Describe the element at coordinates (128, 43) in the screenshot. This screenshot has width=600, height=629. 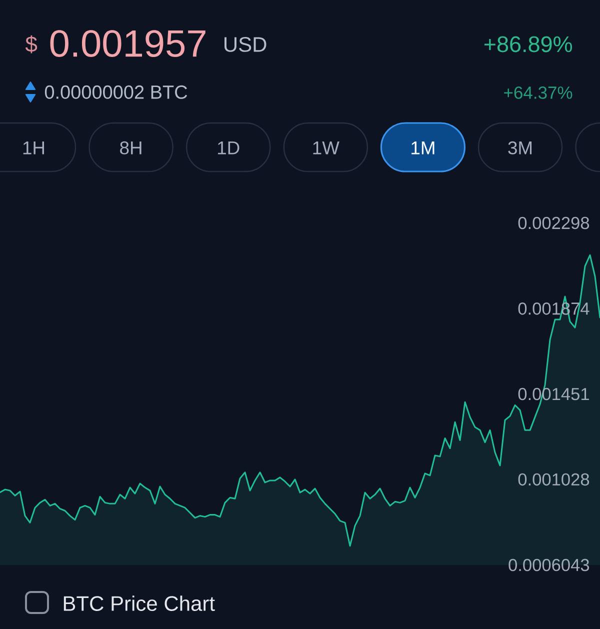
I see `chart-title: 0.001957` at that location.